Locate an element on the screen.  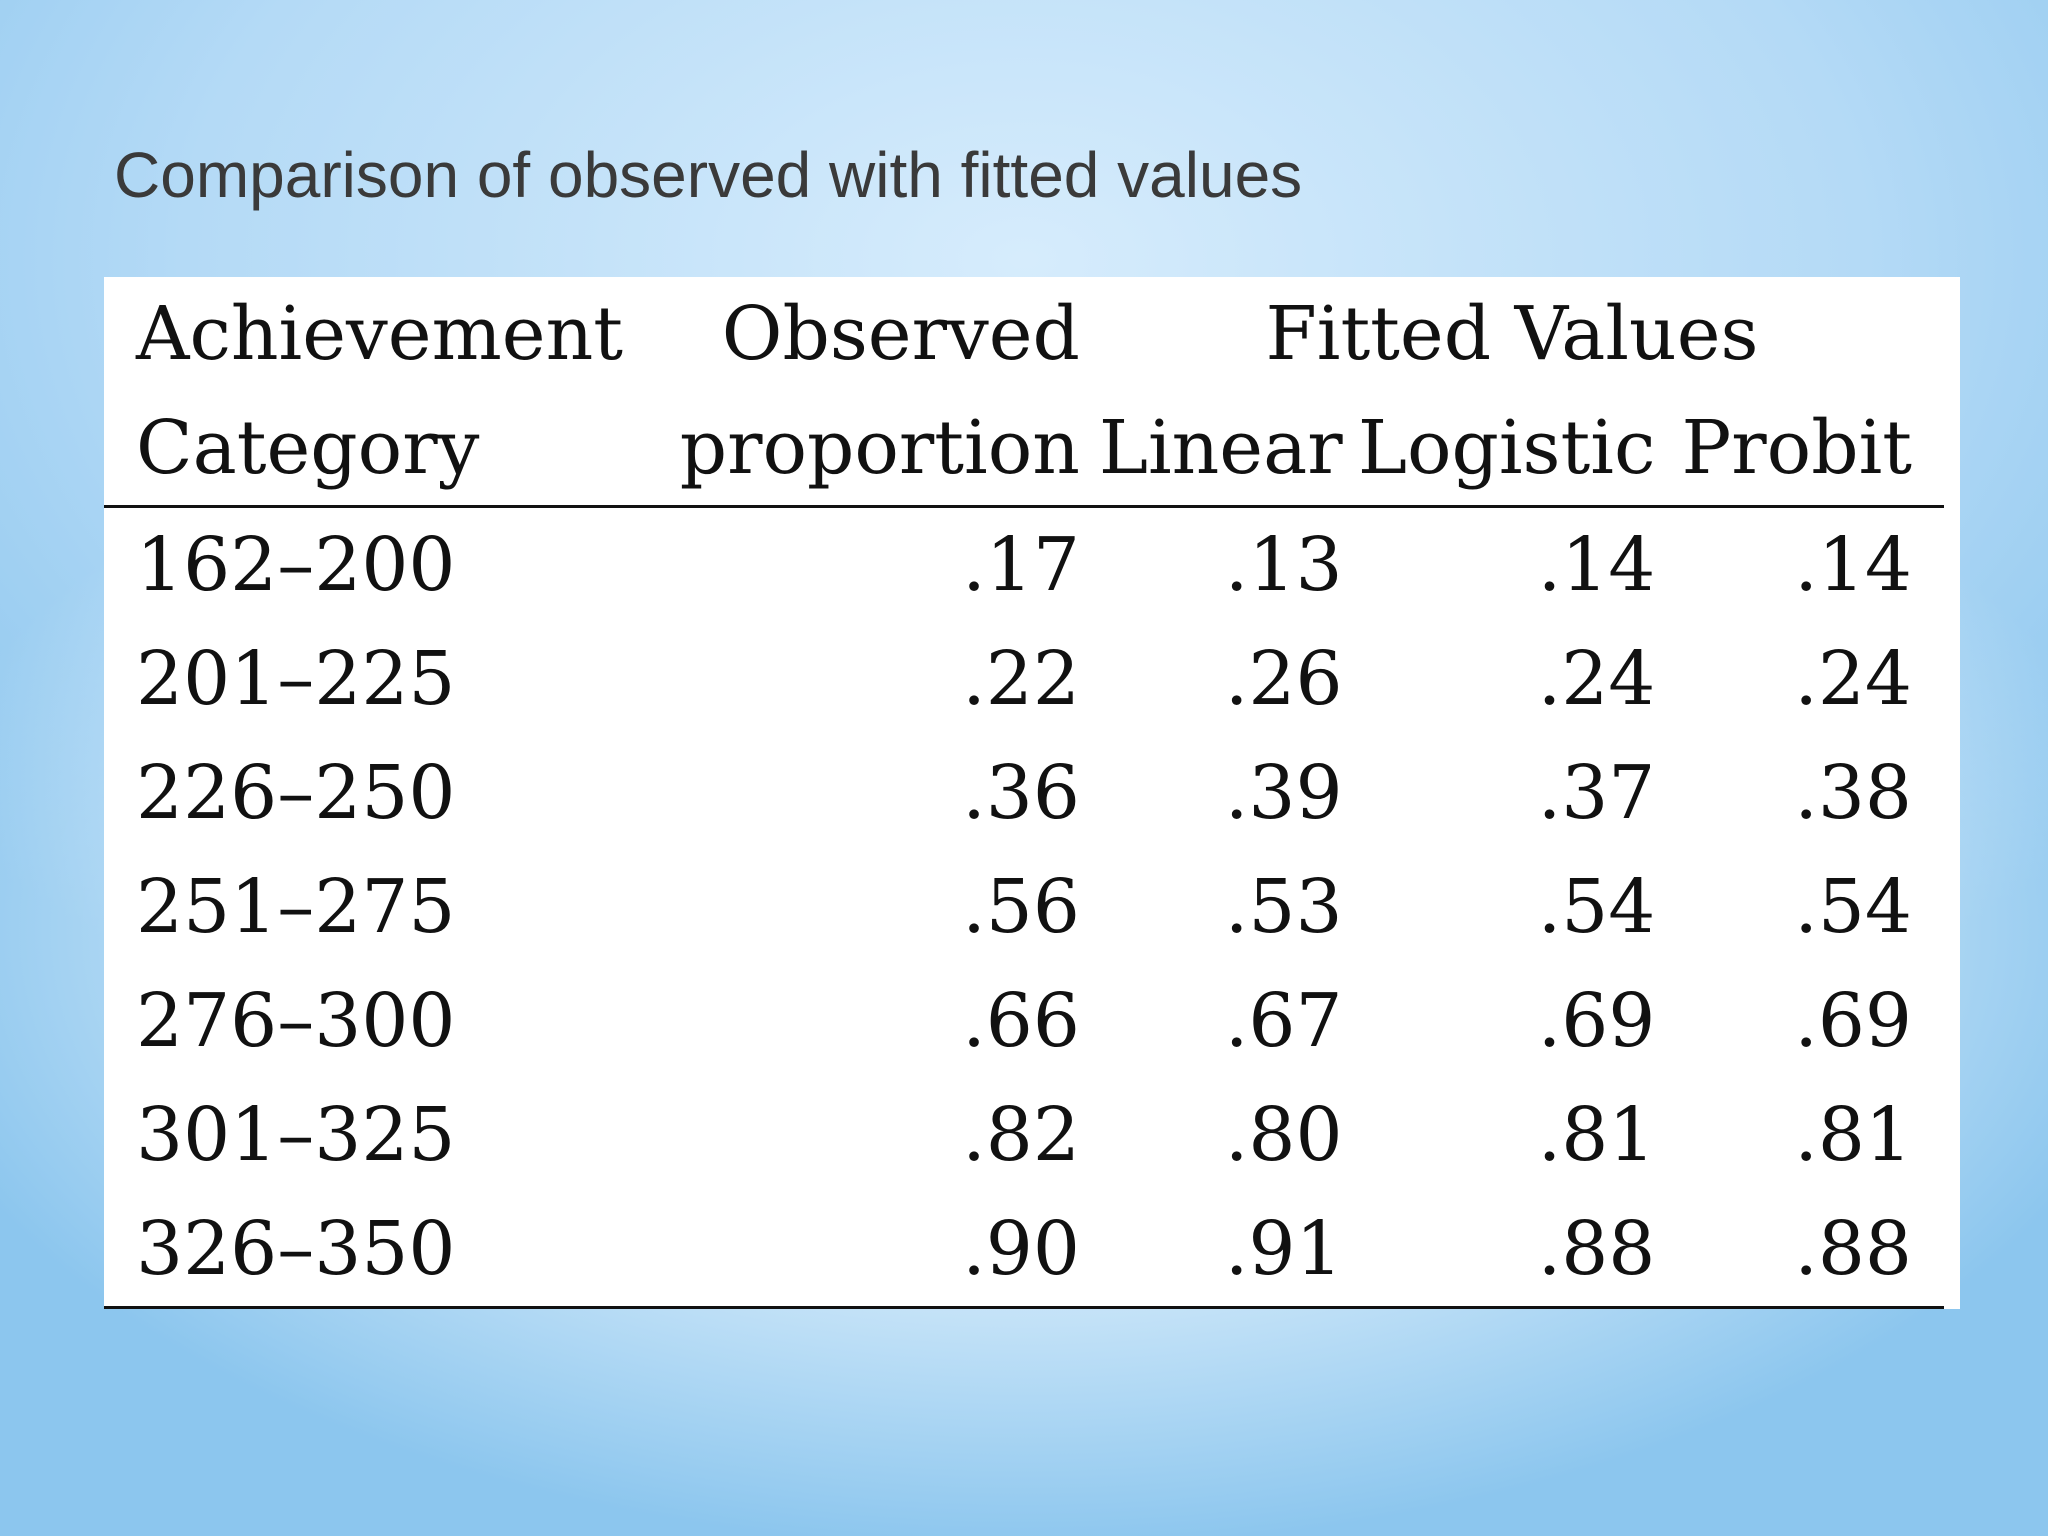
table-row: 276–300 .66 .67 .69 .69 is located at coordinates (1024, 1021).